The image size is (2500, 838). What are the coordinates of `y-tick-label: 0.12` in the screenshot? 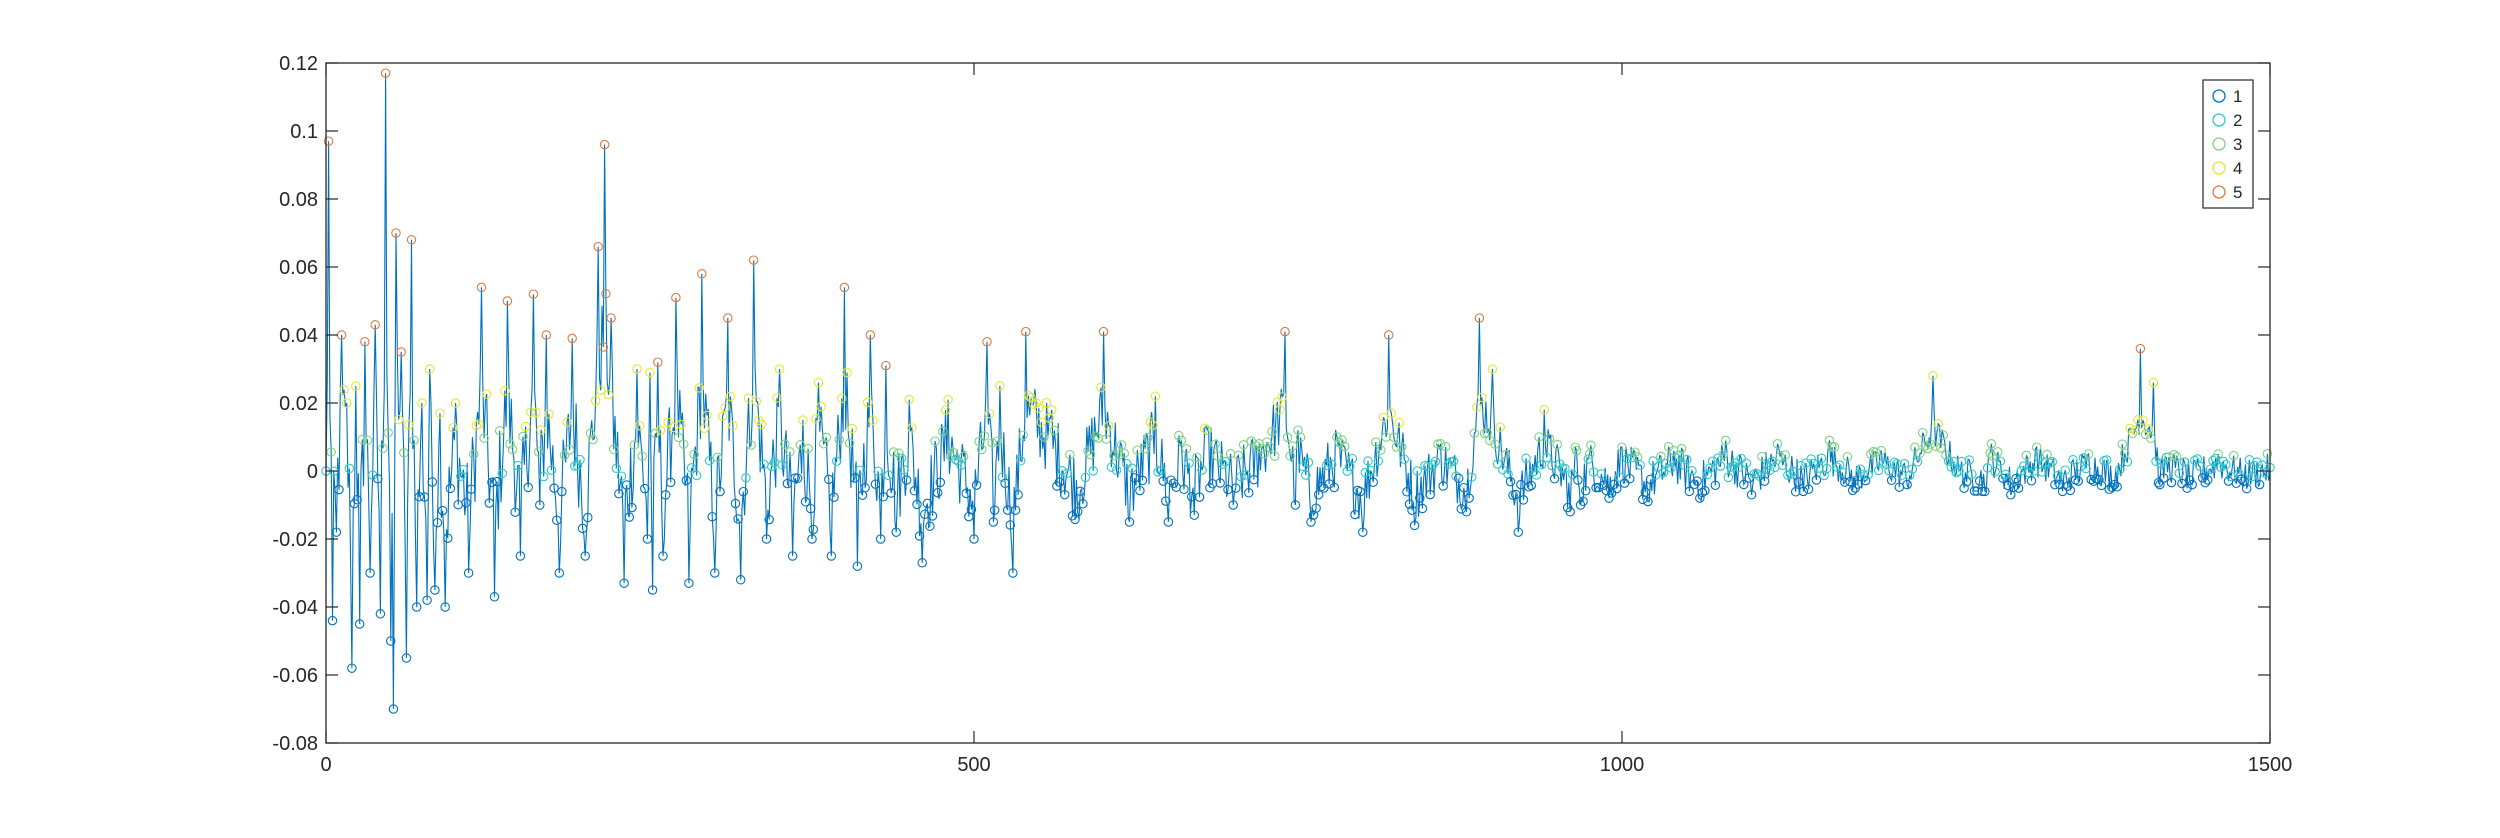 It's located at (298, 64).